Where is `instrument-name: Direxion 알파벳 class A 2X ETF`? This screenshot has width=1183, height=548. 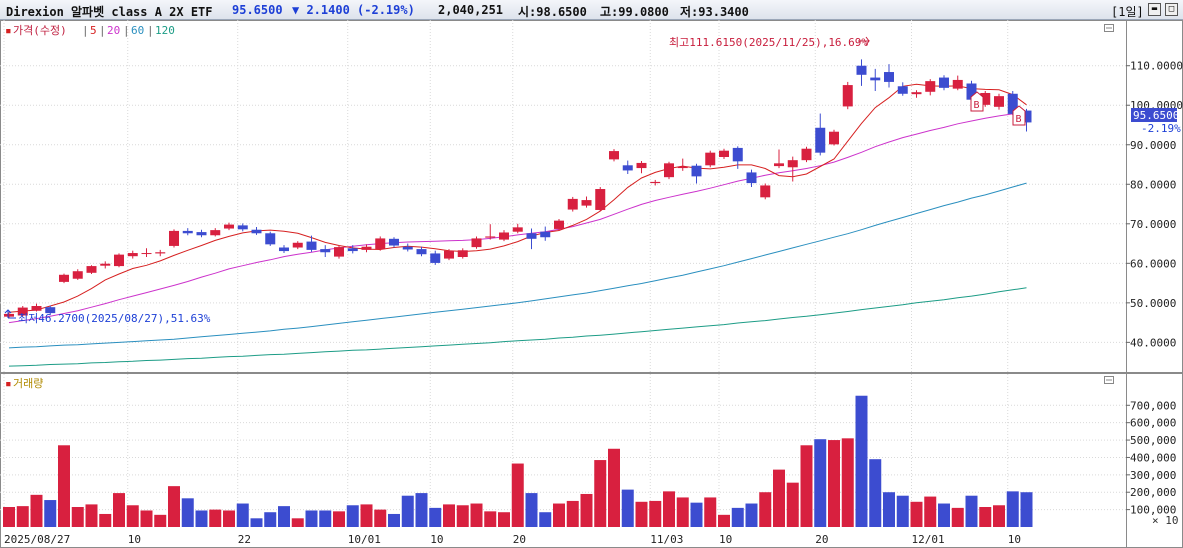
instrument-name: Direxion 알파벳 class A 2X ETF is located at coordinates (109, 12).